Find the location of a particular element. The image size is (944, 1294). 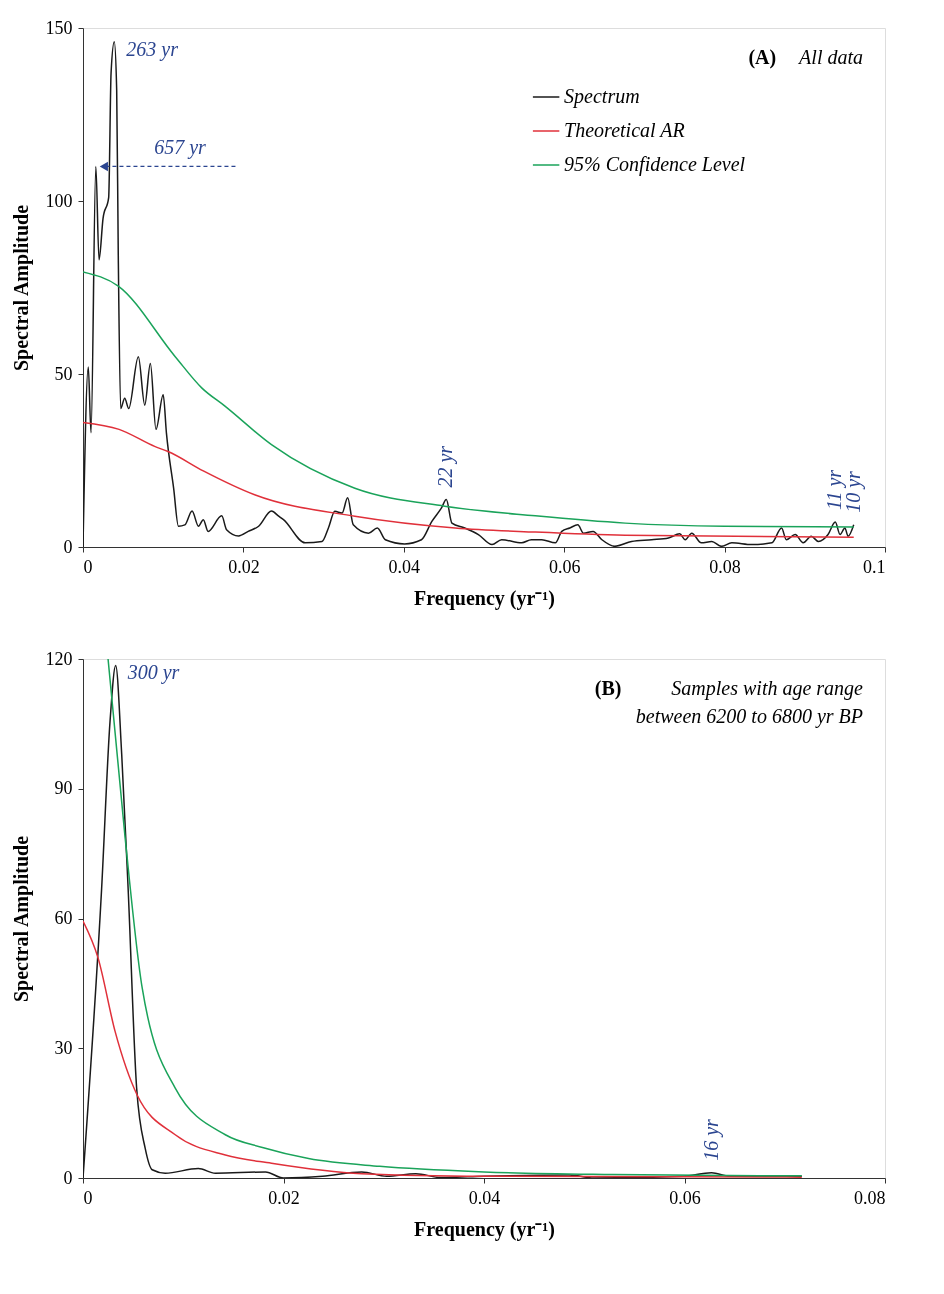

annotation: All data is located at coordinates (830, 57).